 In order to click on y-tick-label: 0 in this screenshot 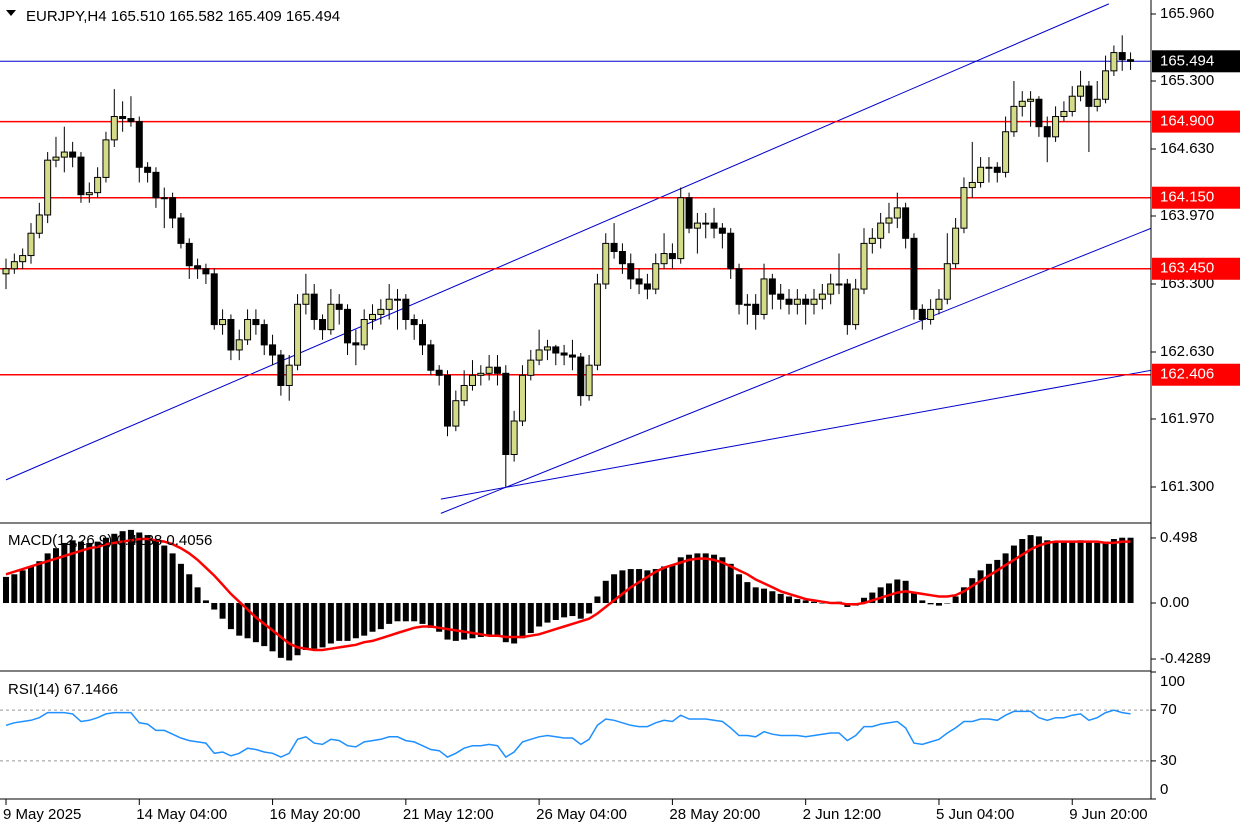, I will do `click(1164, 789)`.